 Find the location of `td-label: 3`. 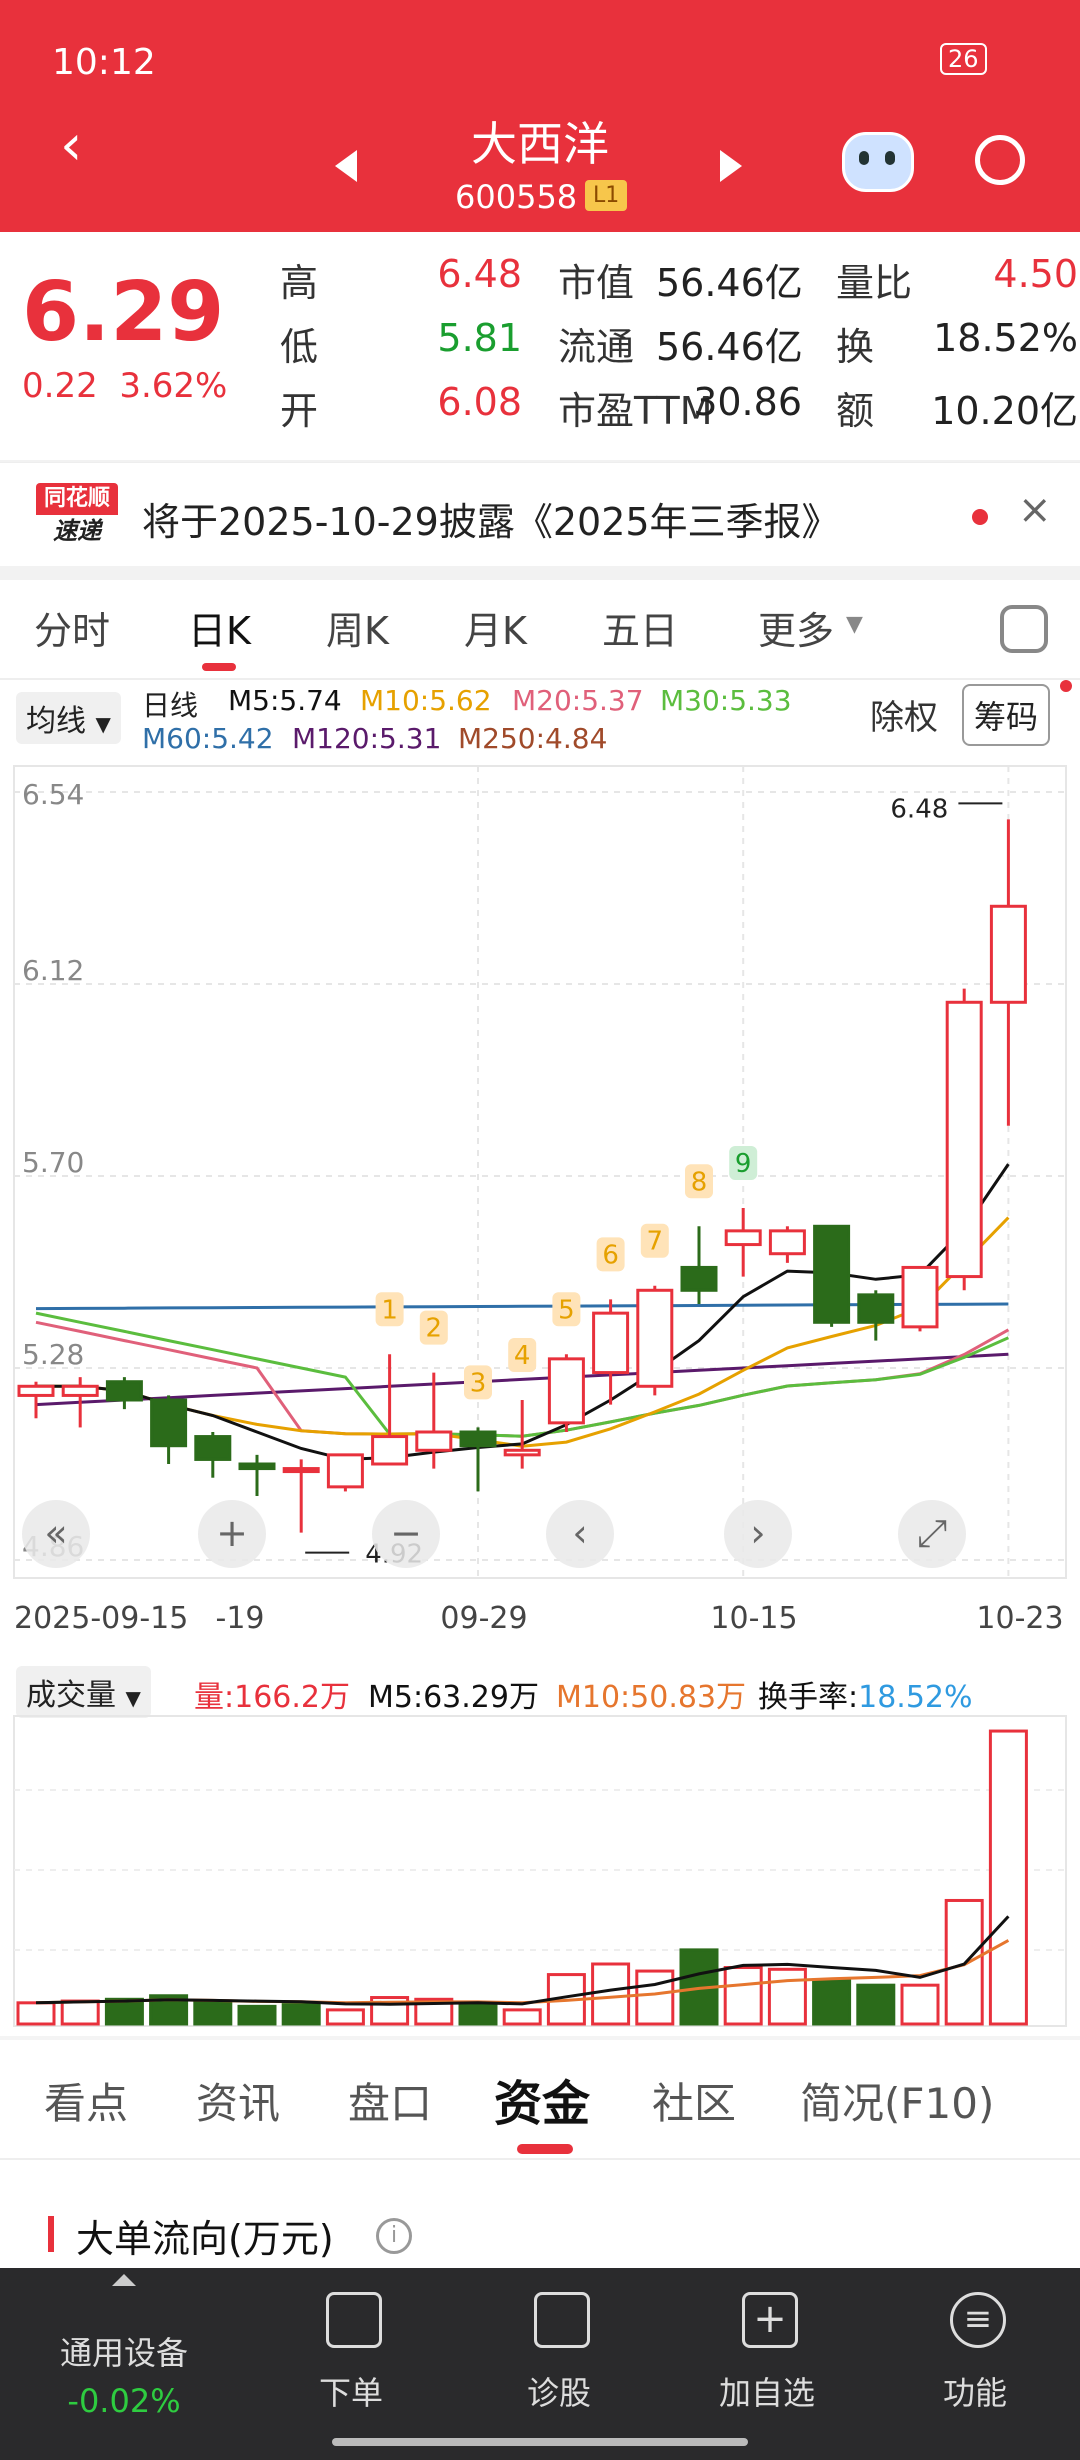

td-label: 3 is located at coordinates (478, 1383).